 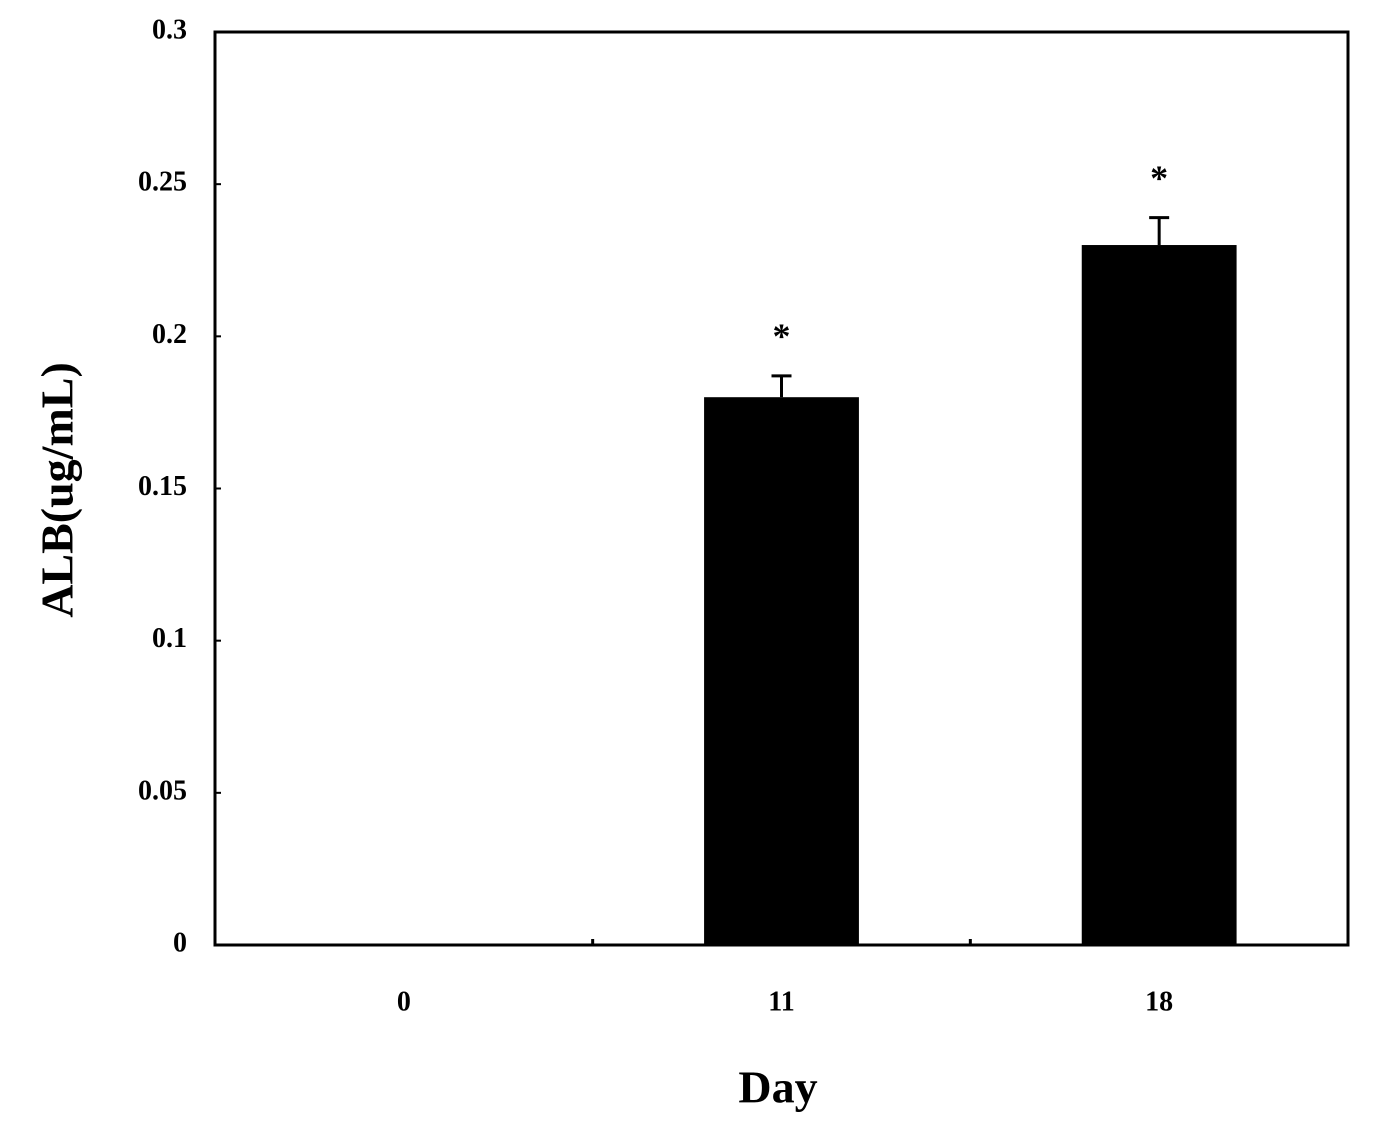 I want to click on x-tick-label: 11, so click(x=781, y=1001).